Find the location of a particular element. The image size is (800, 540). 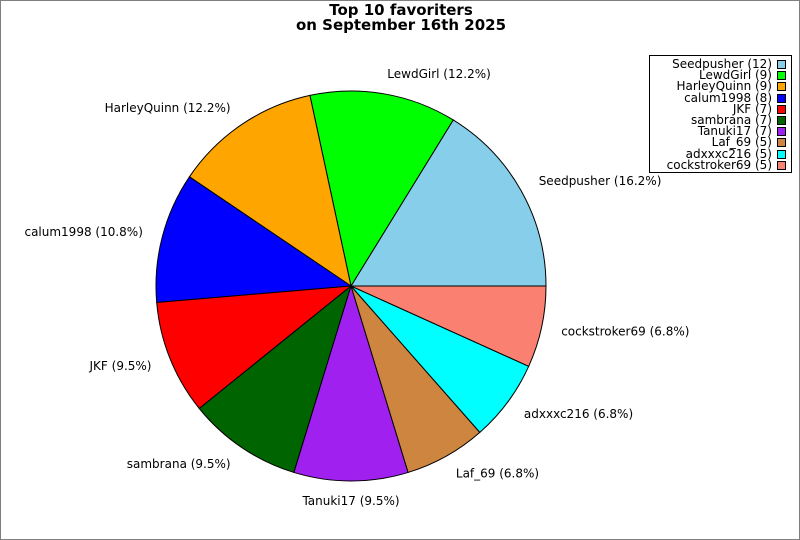

legend-label: calum1998 (8) is located at coordinates (728, 97).